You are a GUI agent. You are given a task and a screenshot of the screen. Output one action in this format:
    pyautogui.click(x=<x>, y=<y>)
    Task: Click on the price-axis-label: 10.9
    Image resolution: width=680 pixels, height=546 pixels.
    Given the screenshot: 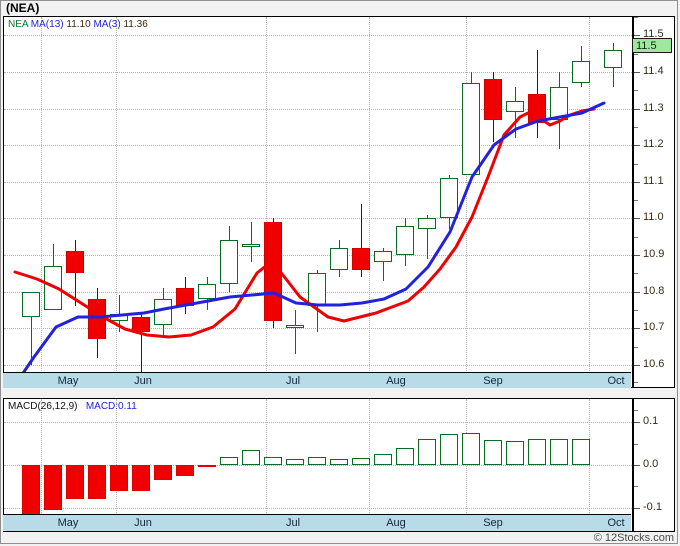 What is the action you would take?
    pyautogui.click(x=654, y=254)
    